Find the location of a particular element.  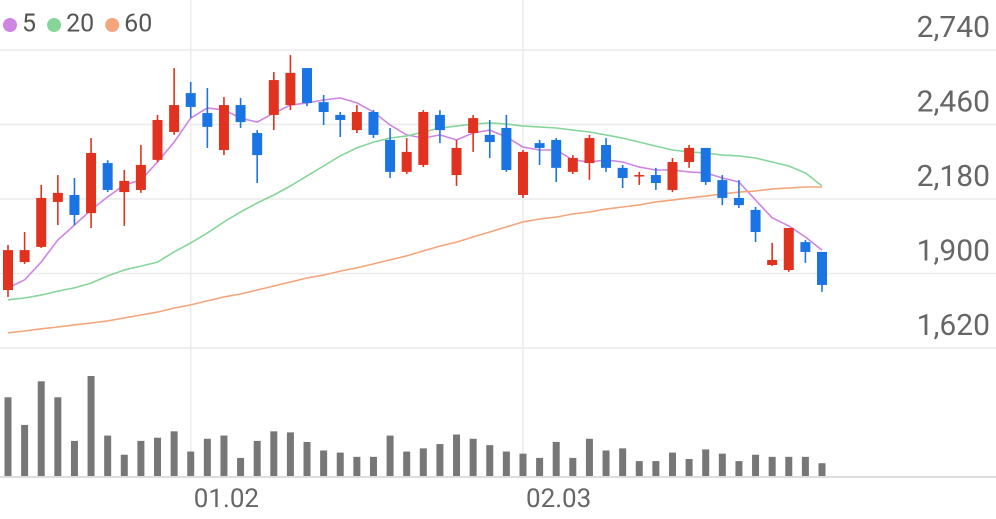

y-tick-label: 2,740 is located at coordinates (953, 27).